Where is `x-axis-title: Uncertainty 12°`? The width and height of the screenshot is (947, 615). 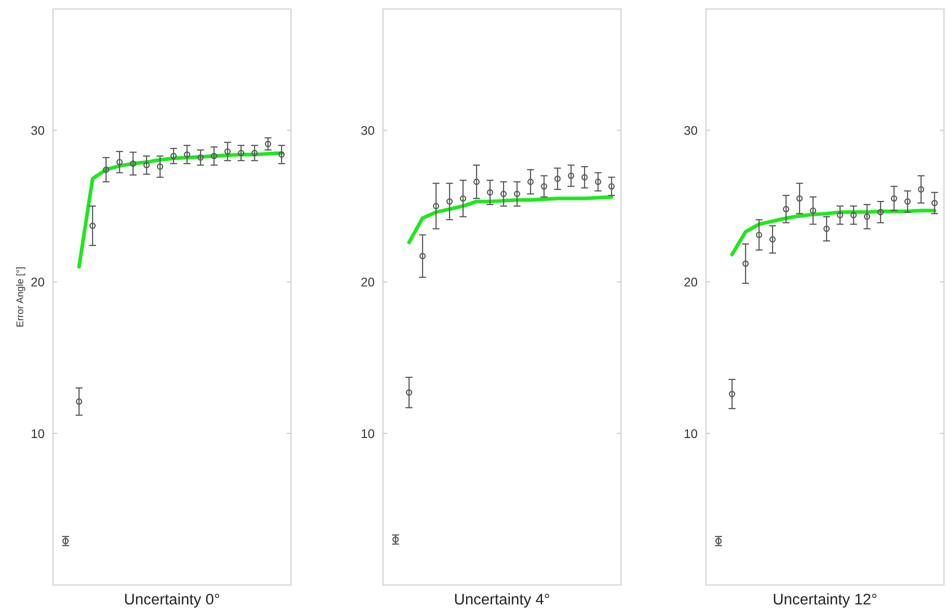 x-axis-title: Uncertainty 12° is located at coordinates (825, 600).